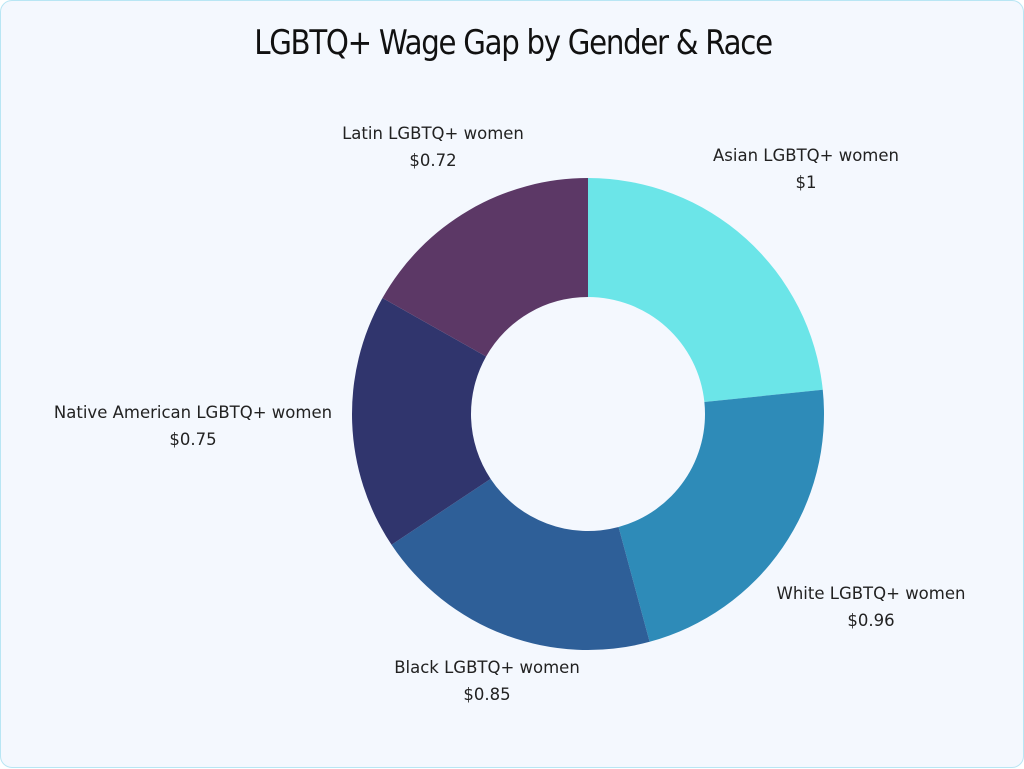 The height and width of the screenshot is (769, 1024). Describe the element at coordinates (705, 290) in the screenshot. I see `slice-asian` at that location.